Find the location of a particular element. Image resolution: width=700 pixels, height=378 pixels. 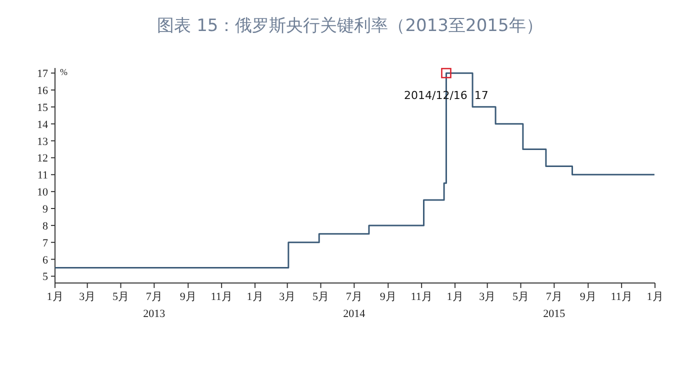

x-tick-label: 7月 2013 is located at coordinates (154, 305).